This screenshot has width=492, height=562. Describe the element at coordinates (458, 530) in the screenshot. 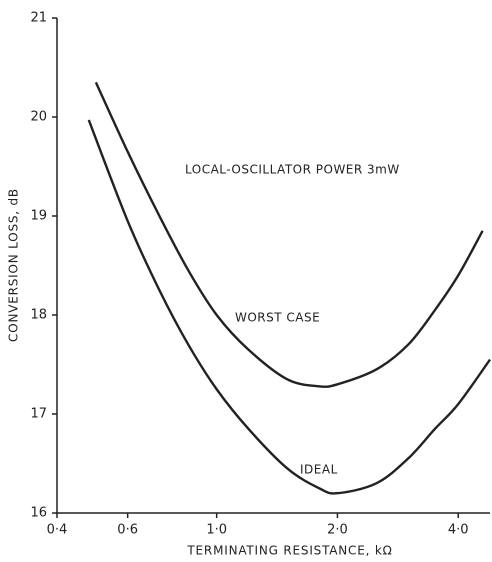

I see `x-tick-label: 4·0` at that location.